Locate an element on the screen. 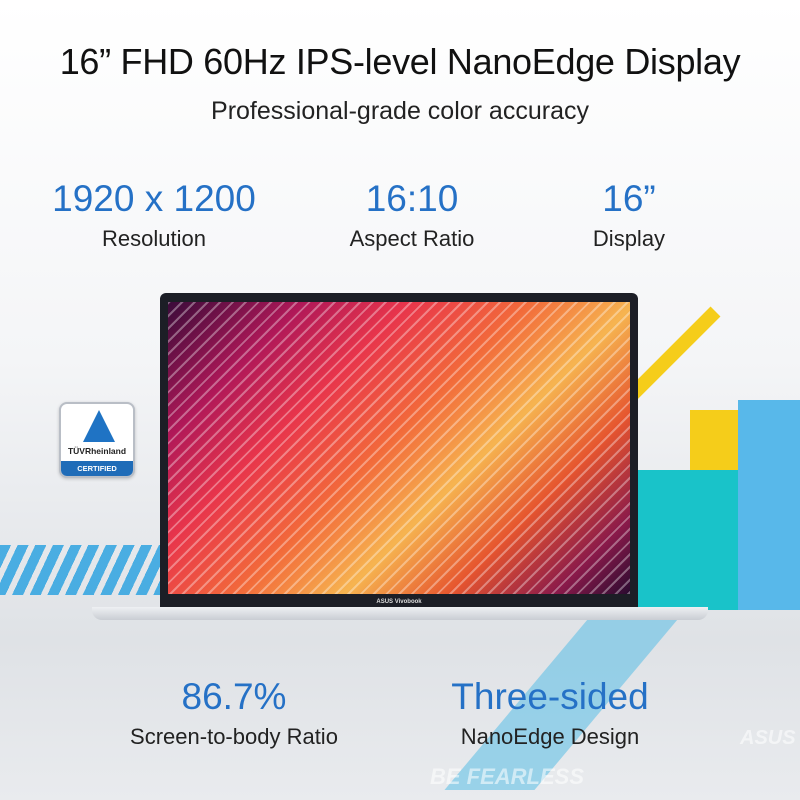 Image resolution: width=800 pixels, height=800 pixels. watermark-brand: ASUS is located at coordinates (768, 738).